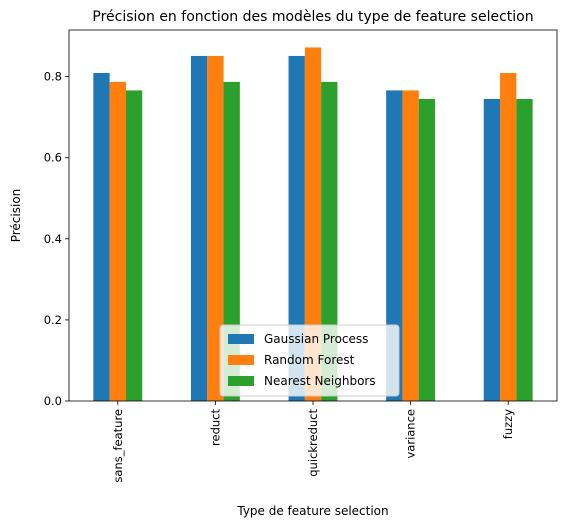 The width and height of the screenshot is (581, 529). Describe the element at coordinates (508, 424) in the screenshot. I see `x-tick-label: fuzzy` at that location.